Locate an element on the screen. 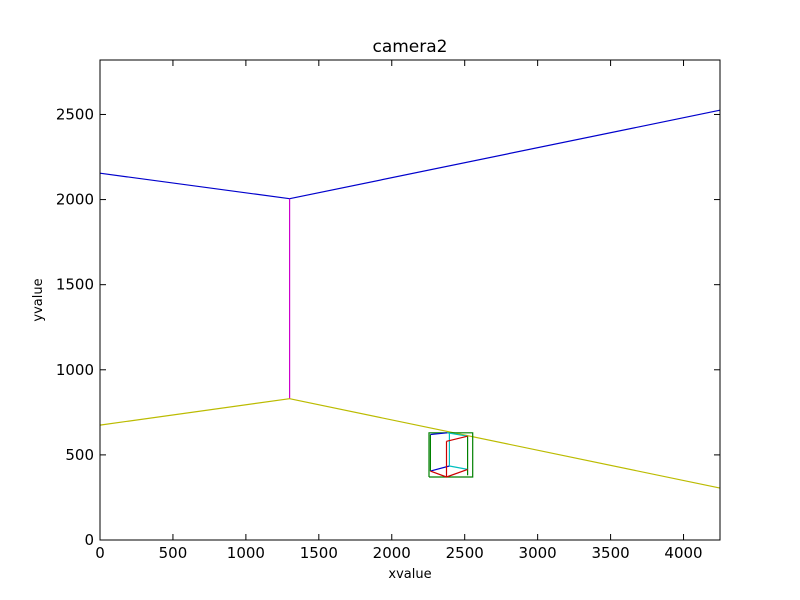 The height and width of the screenshot is (600, 800). x-tick-label: 3000 is located at coordinates (538, 553).